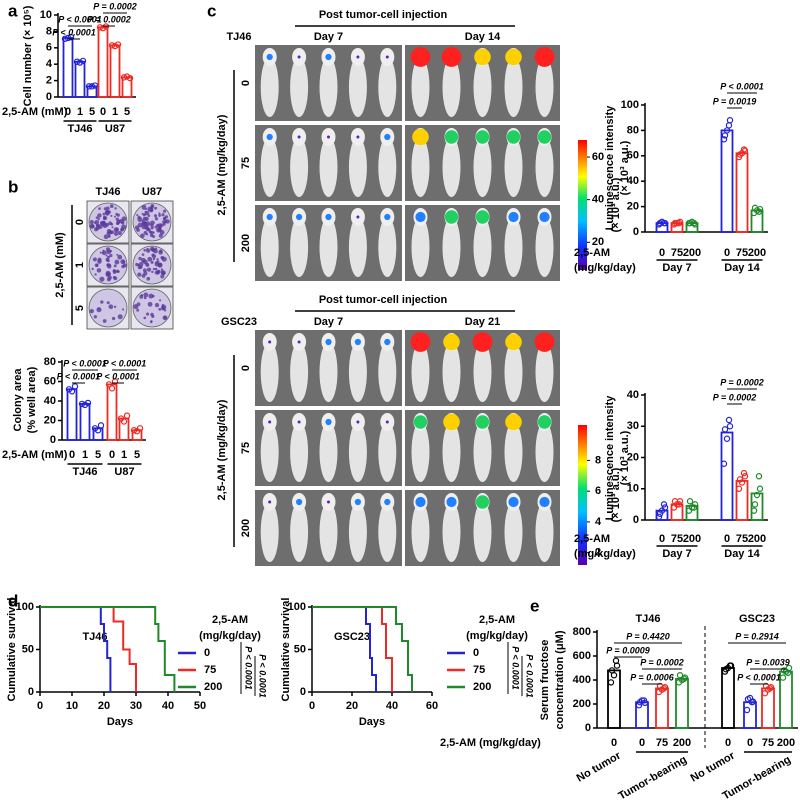 Image resolution: width=800 pixels, height=802 pixels. What do you see at coordinates (152, 192) in the screenshot?
I see `column-label: U87` at bounding box center [152, 192].